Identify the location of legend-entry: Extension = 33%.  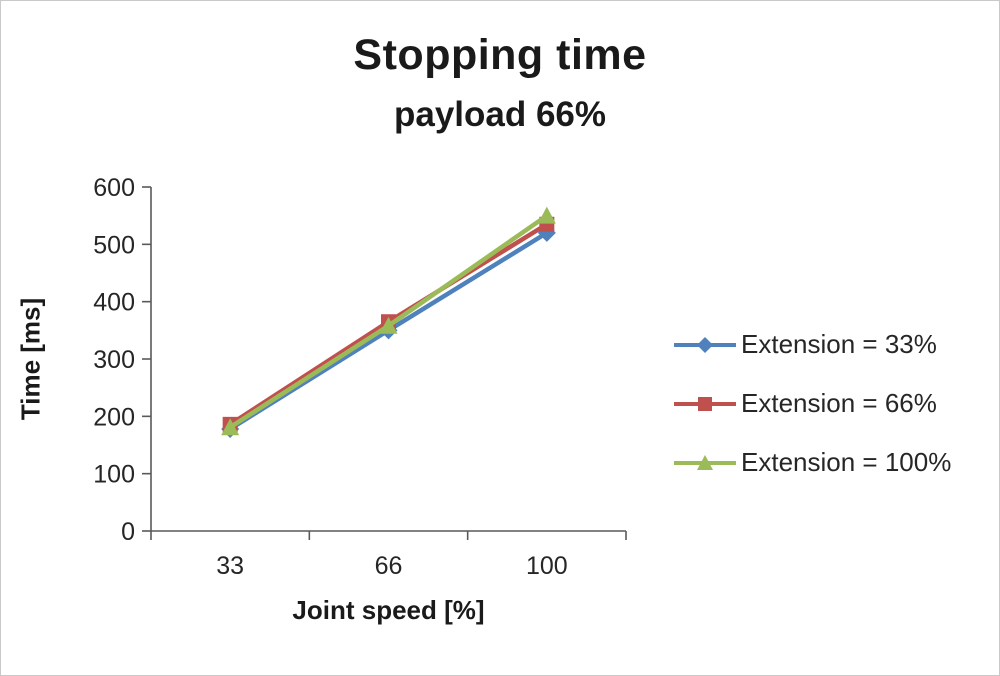
(812, 344).